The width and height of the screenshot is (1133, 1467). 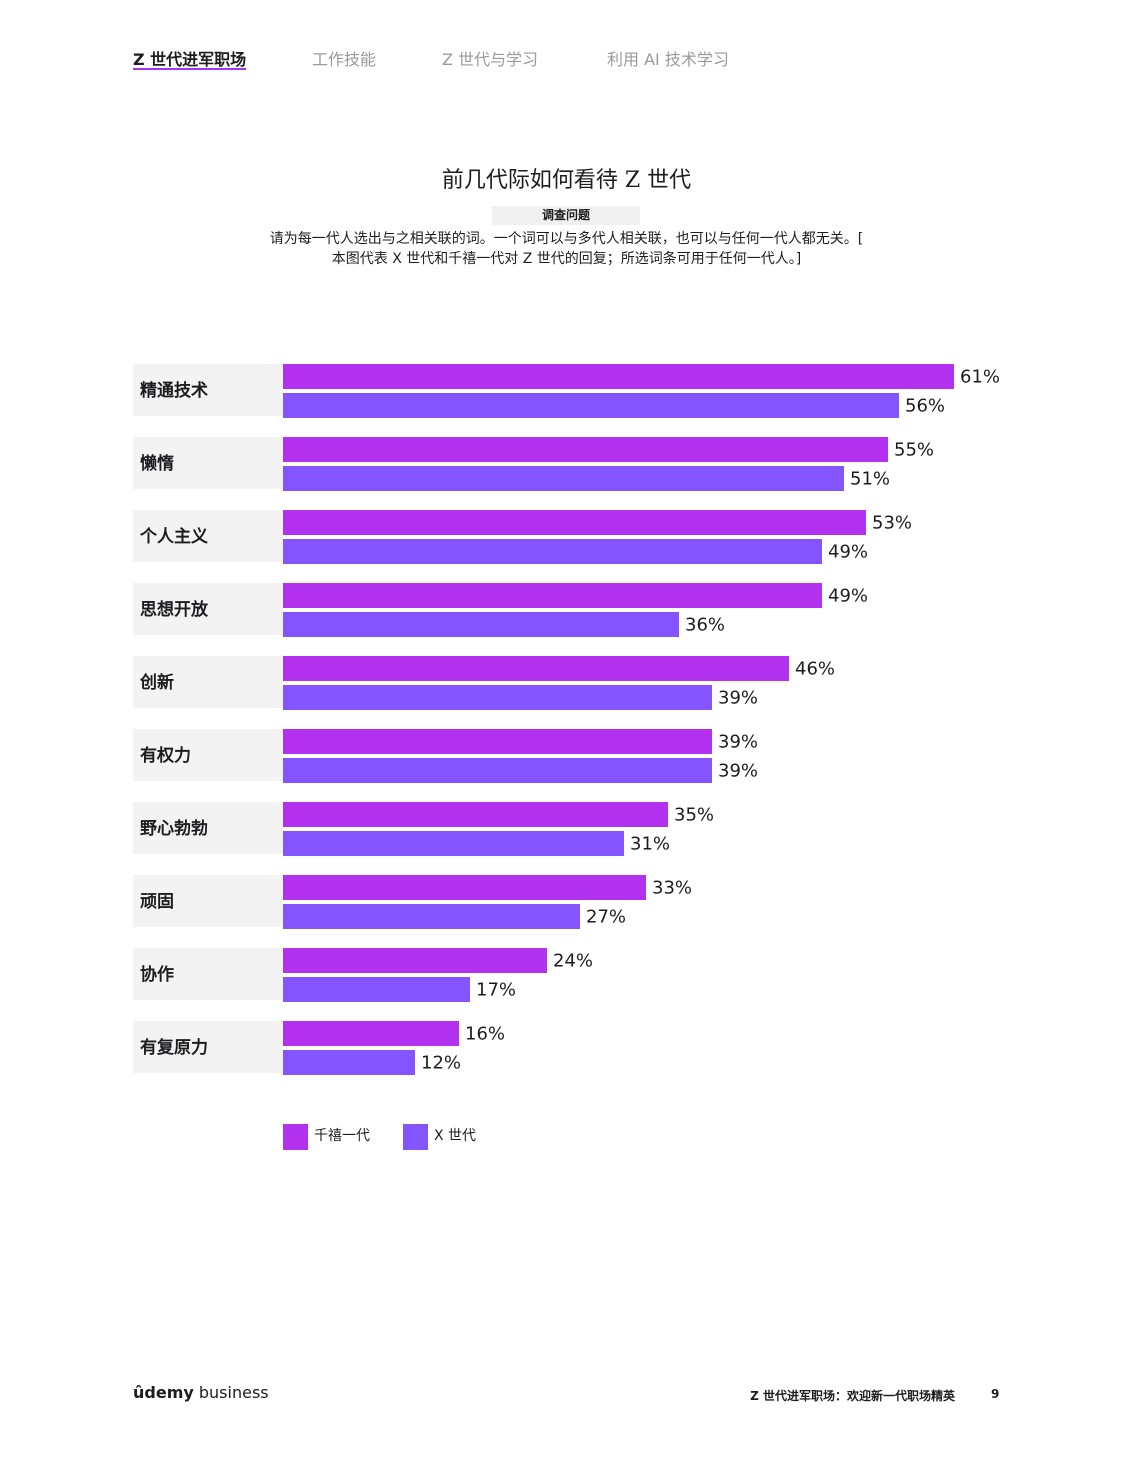 I want to click on footer-doc-title: Z 世代进军职场：欢迎新一代职场精英, so click(x=852, y=1396).